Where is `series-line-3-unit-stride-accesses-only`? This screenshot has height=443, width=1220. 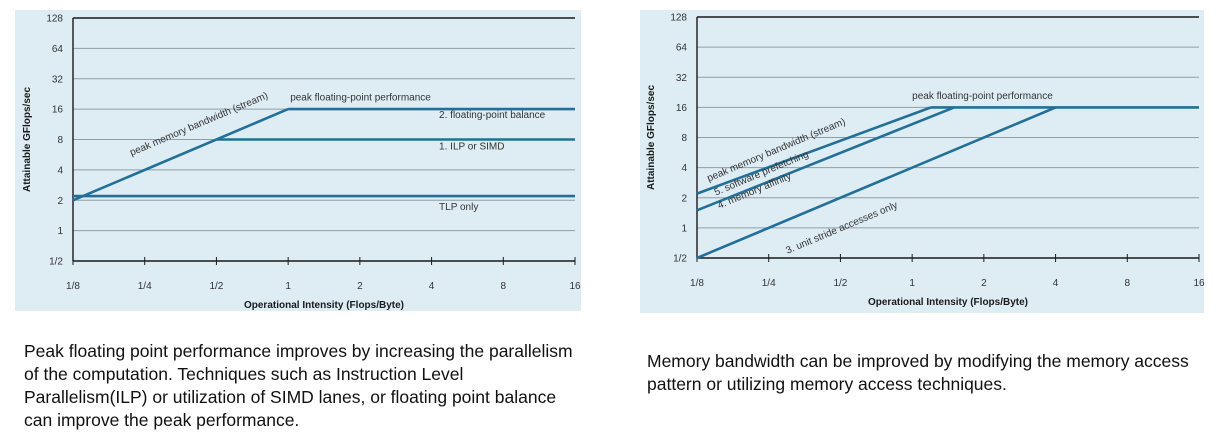
series-line-3-unit-stride-accesses-only is located at coordinates (876, 183).